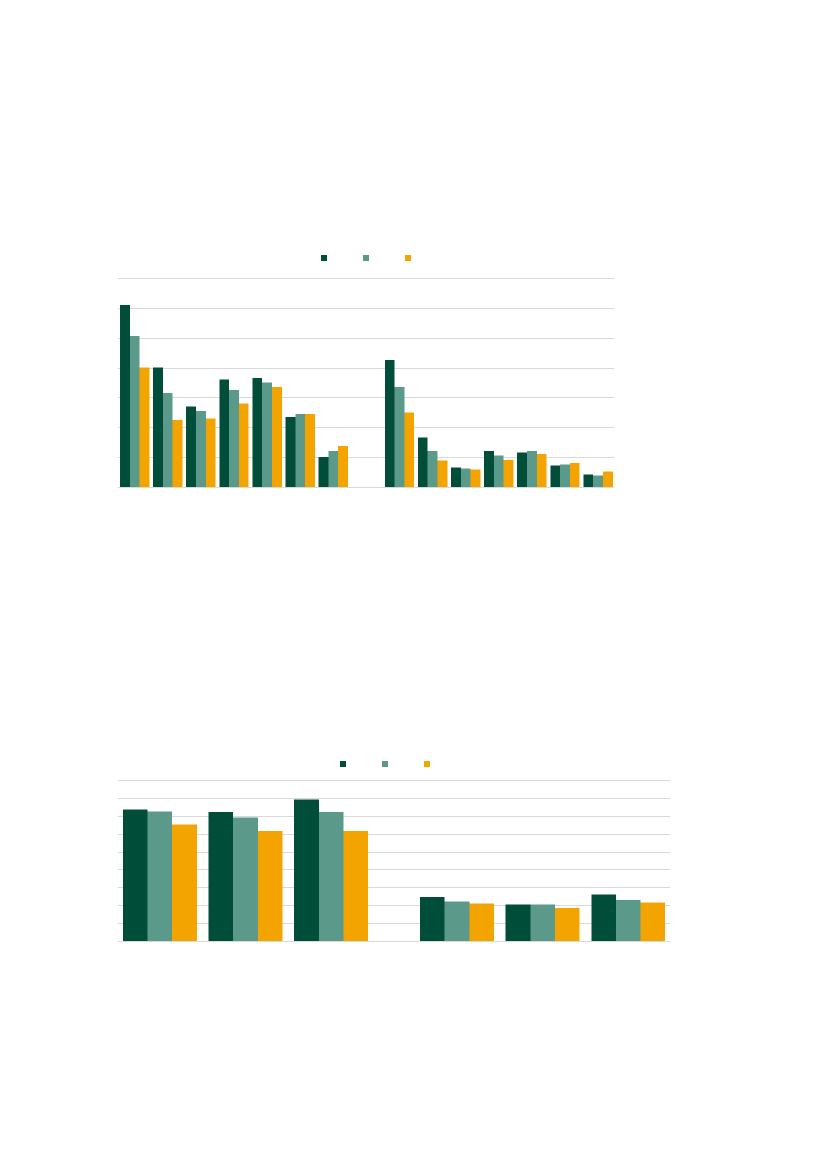 This screenshot has height=1169, width=827. I want to click on gridlines, so click(394, 861).